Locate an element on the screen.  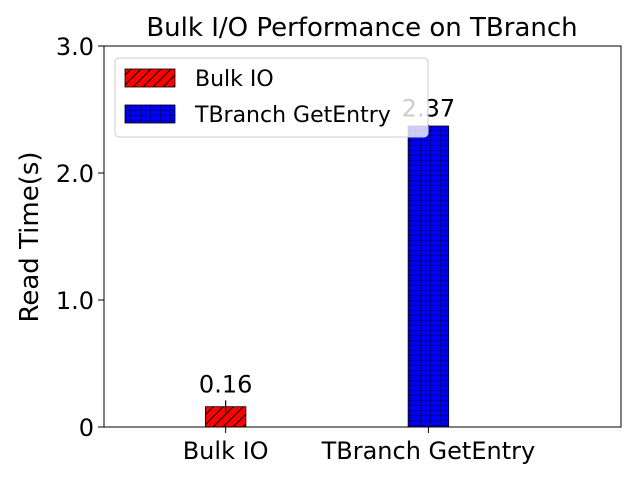
legend: Bulk IO TBranch GetEntry is located at coordinates (271, 97).